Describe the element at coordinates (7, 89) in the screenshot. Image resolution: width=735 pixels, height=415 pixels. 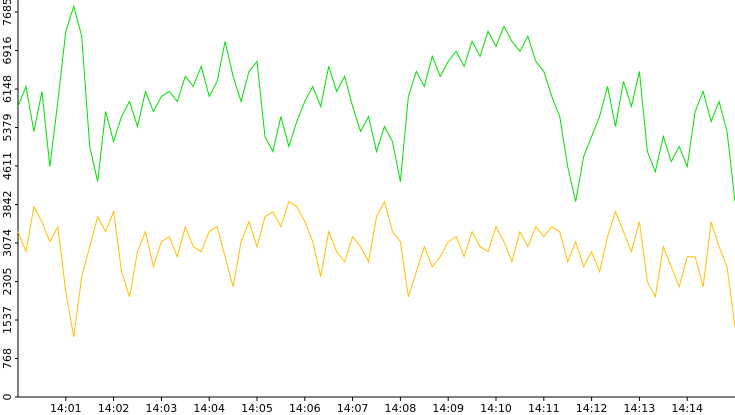
I see `y-tick-label: 6148` at that location.